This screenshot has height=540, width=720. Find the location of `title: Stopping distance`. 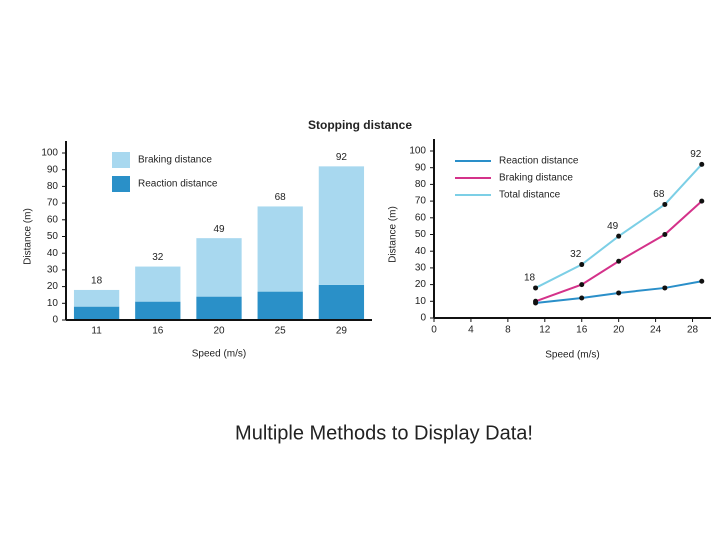

title: Stopping distance is located at coordinates (360, 125).